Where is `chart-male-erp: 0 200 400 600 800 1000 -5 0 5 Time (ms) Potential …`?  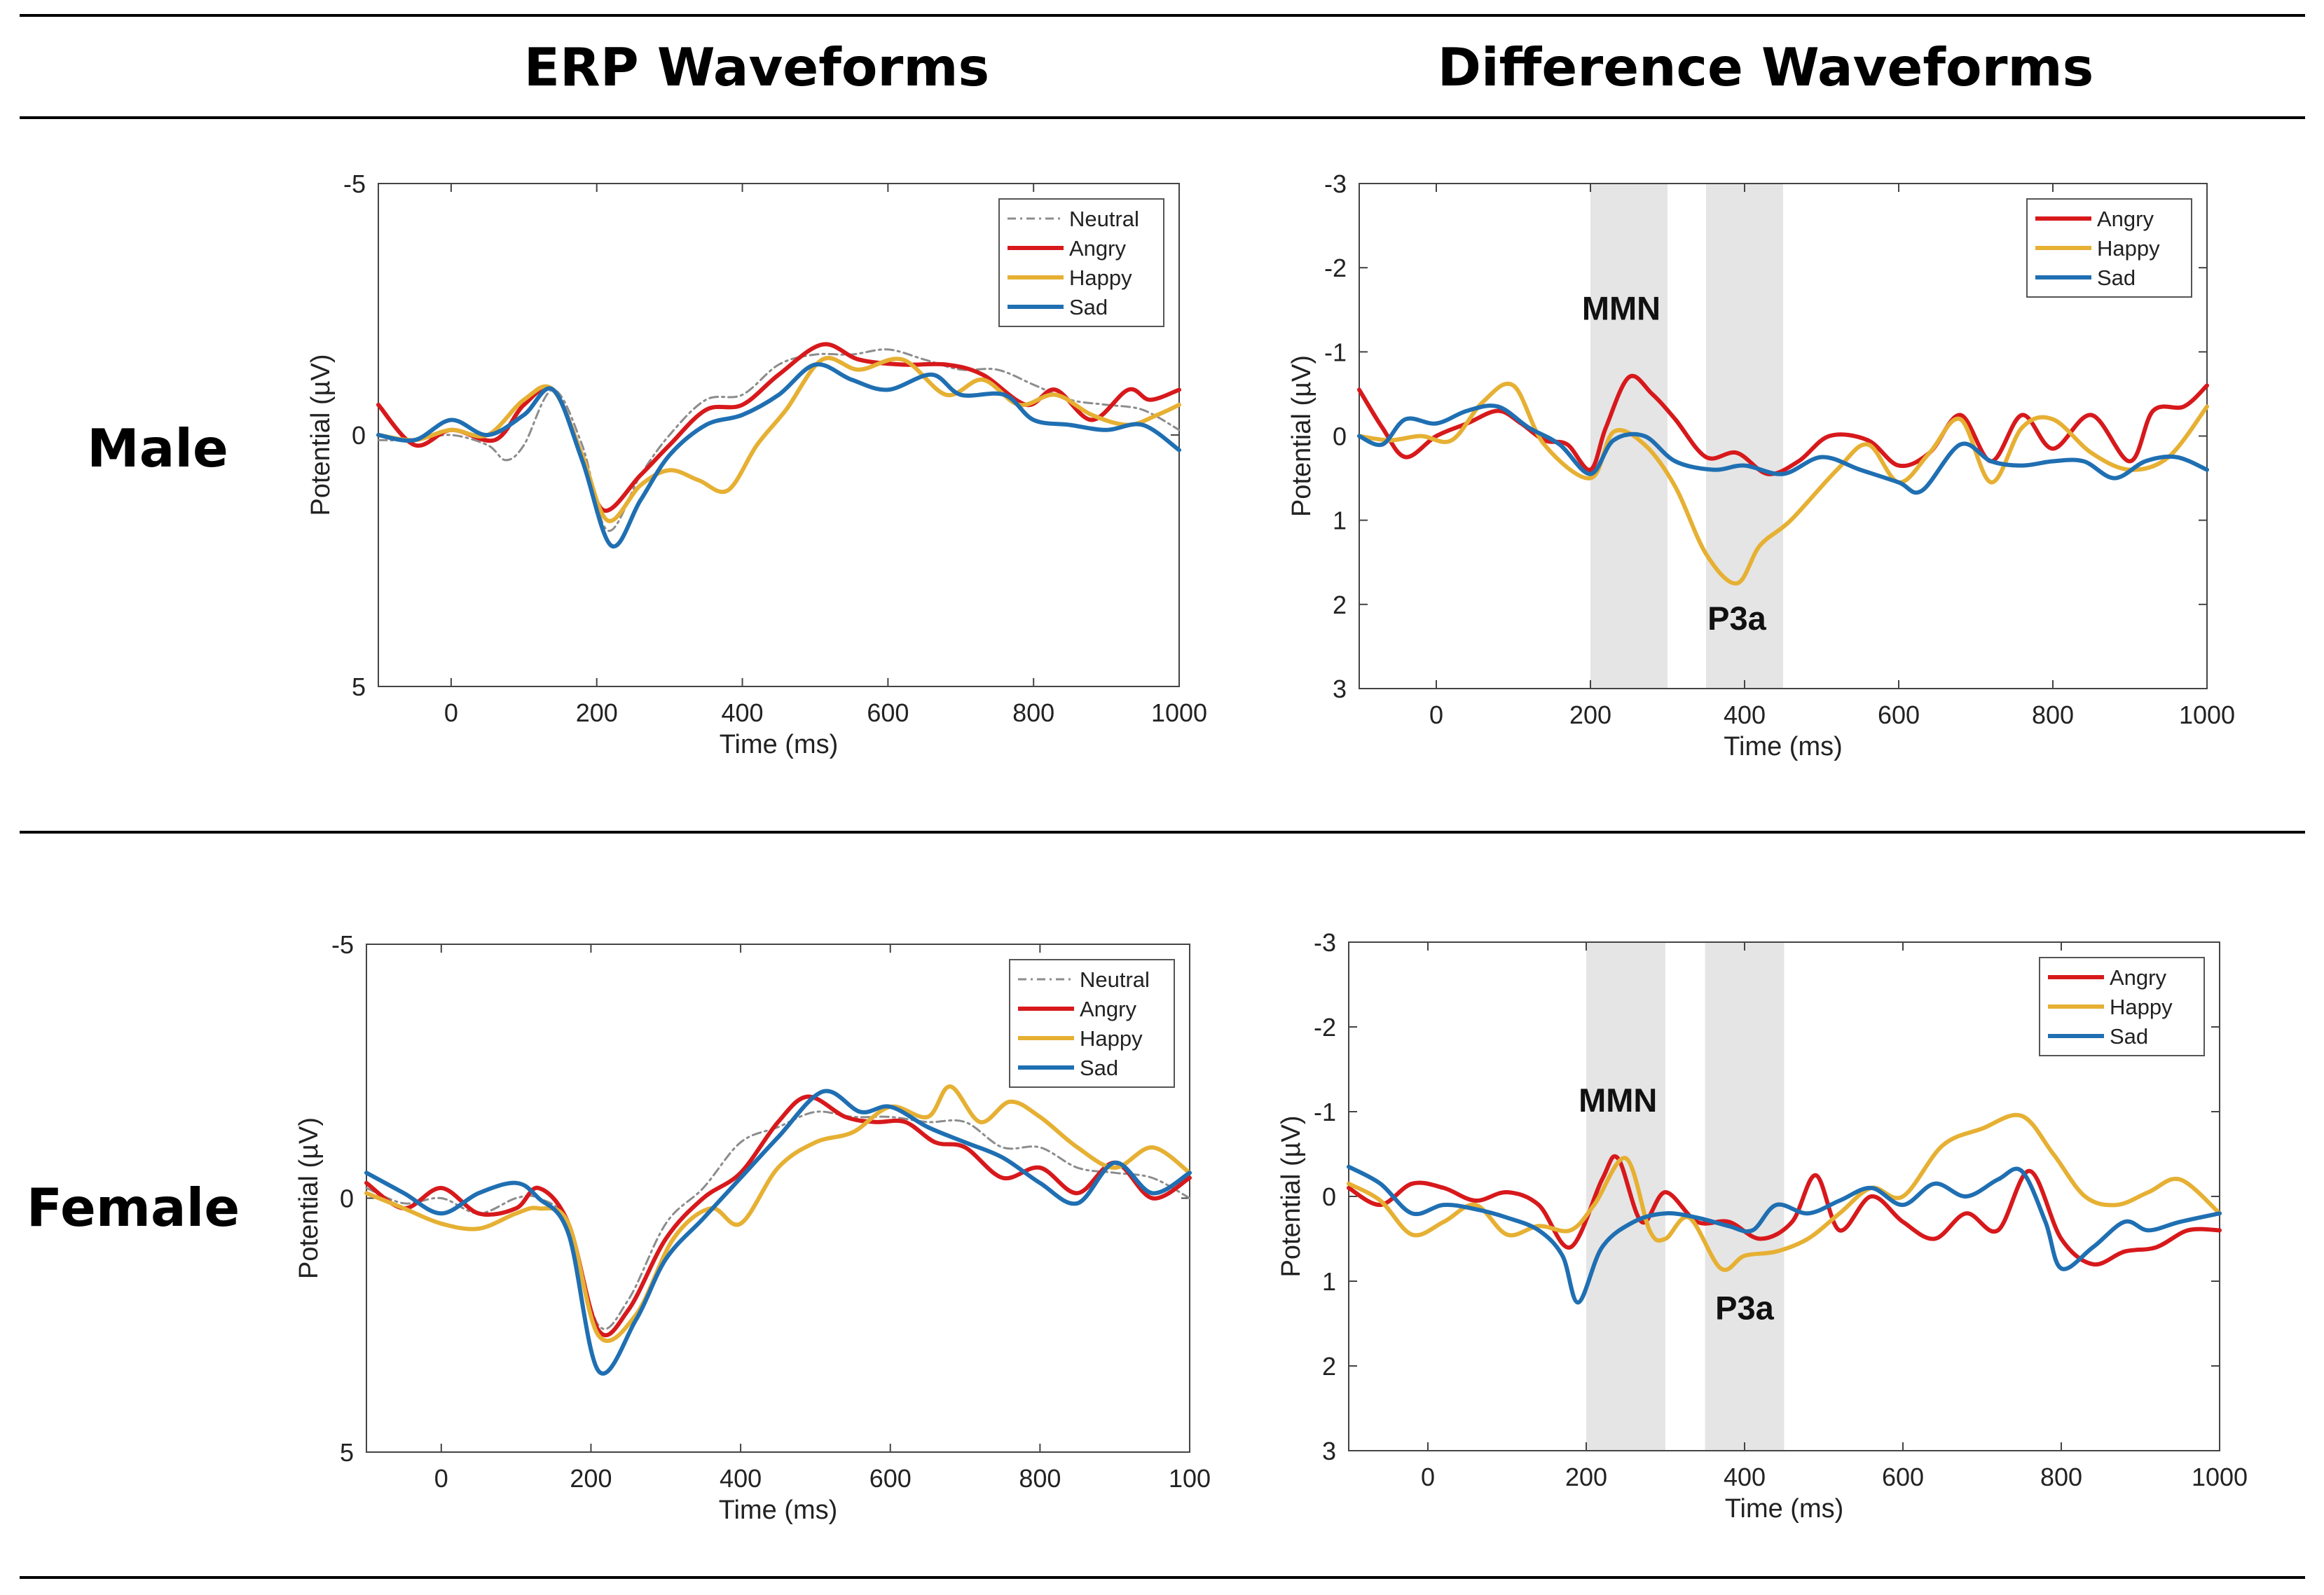
chart-male-erp: 0 200 400 600 800 1000 -5 0 5 Time (ms) Potential … is located at coordinates (756, 464).